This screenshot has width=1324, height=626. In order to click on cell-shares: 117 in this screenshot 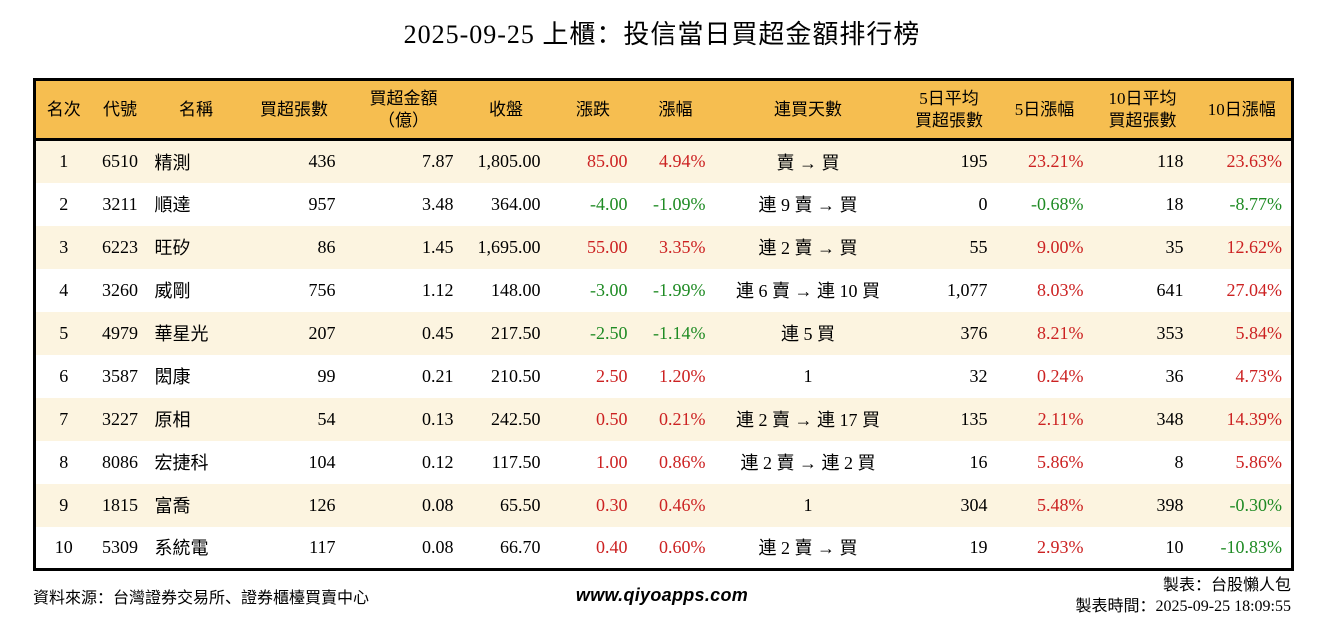, I will do `click(322, 546)`.